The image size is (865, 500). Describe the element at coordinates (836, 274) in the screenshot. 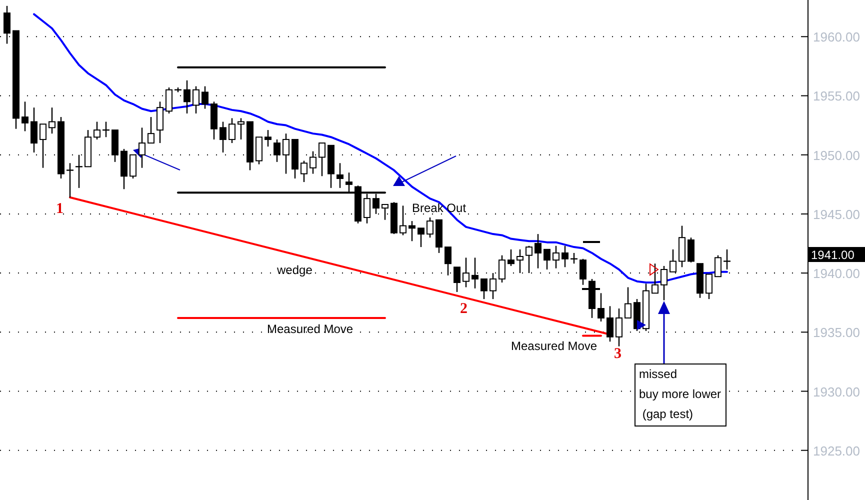

I see `y-tick-label: 1940.00` at that location.